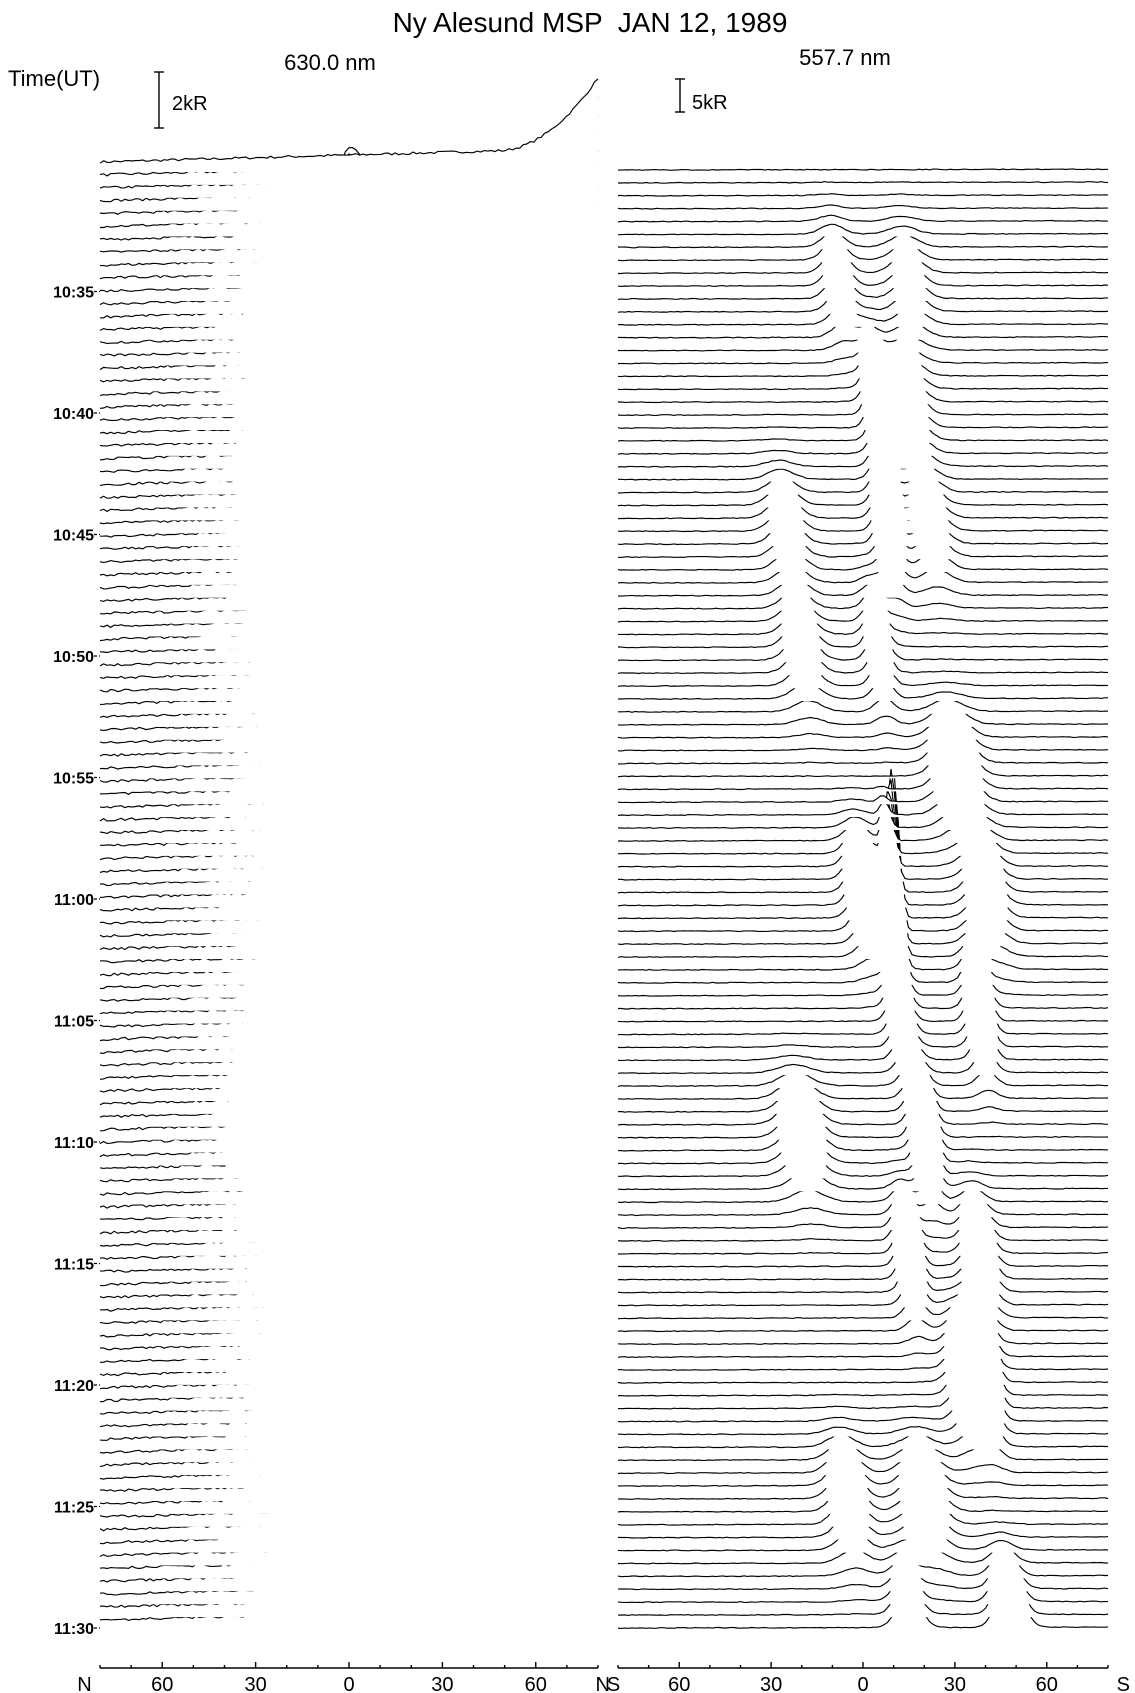  Describe the element at coordinates (74, 1143) in the screenshot. I see `time-tick-label: 11:10` at that location.